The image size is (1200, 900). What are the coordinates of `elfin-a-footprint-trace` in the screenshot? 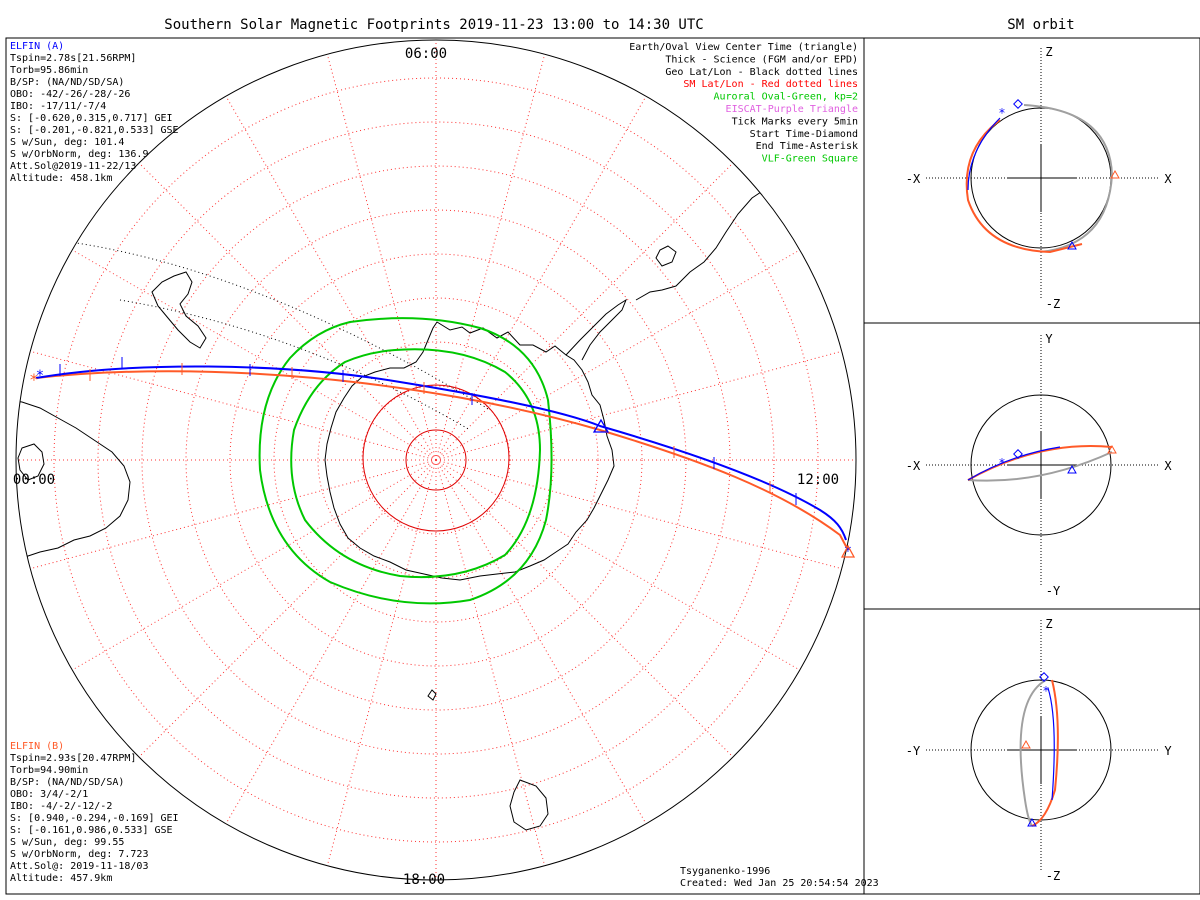 It's located at (441, 453).